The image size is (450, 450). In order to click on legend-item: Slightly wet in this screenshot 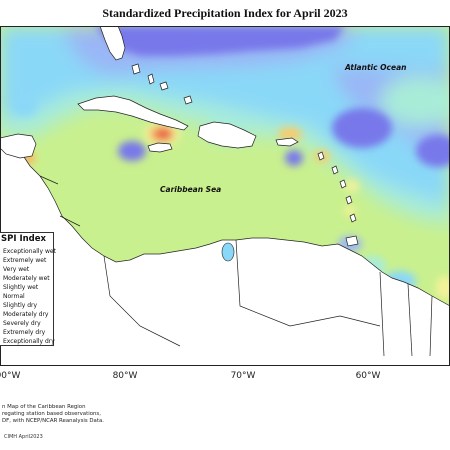, I will do `click(21, 287)`.